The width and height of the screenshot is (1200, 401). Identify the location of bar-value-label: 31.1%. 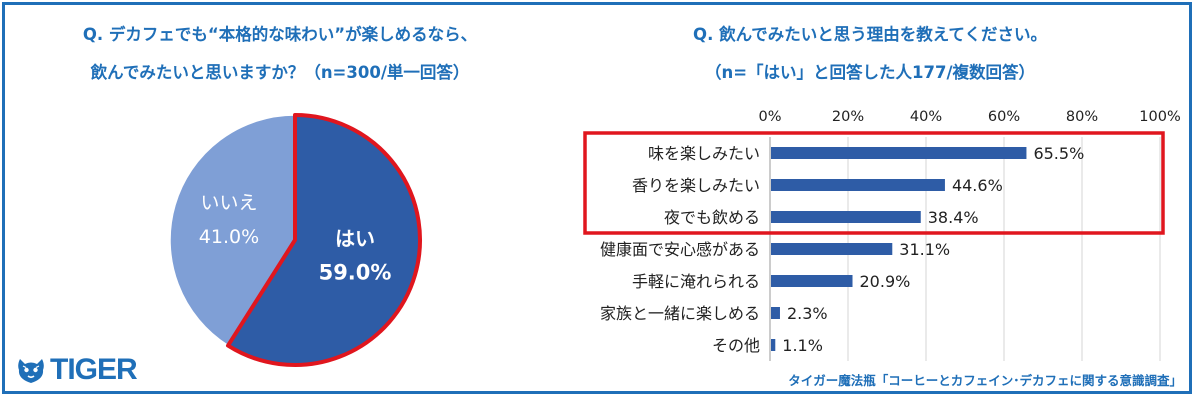
(924, 249).